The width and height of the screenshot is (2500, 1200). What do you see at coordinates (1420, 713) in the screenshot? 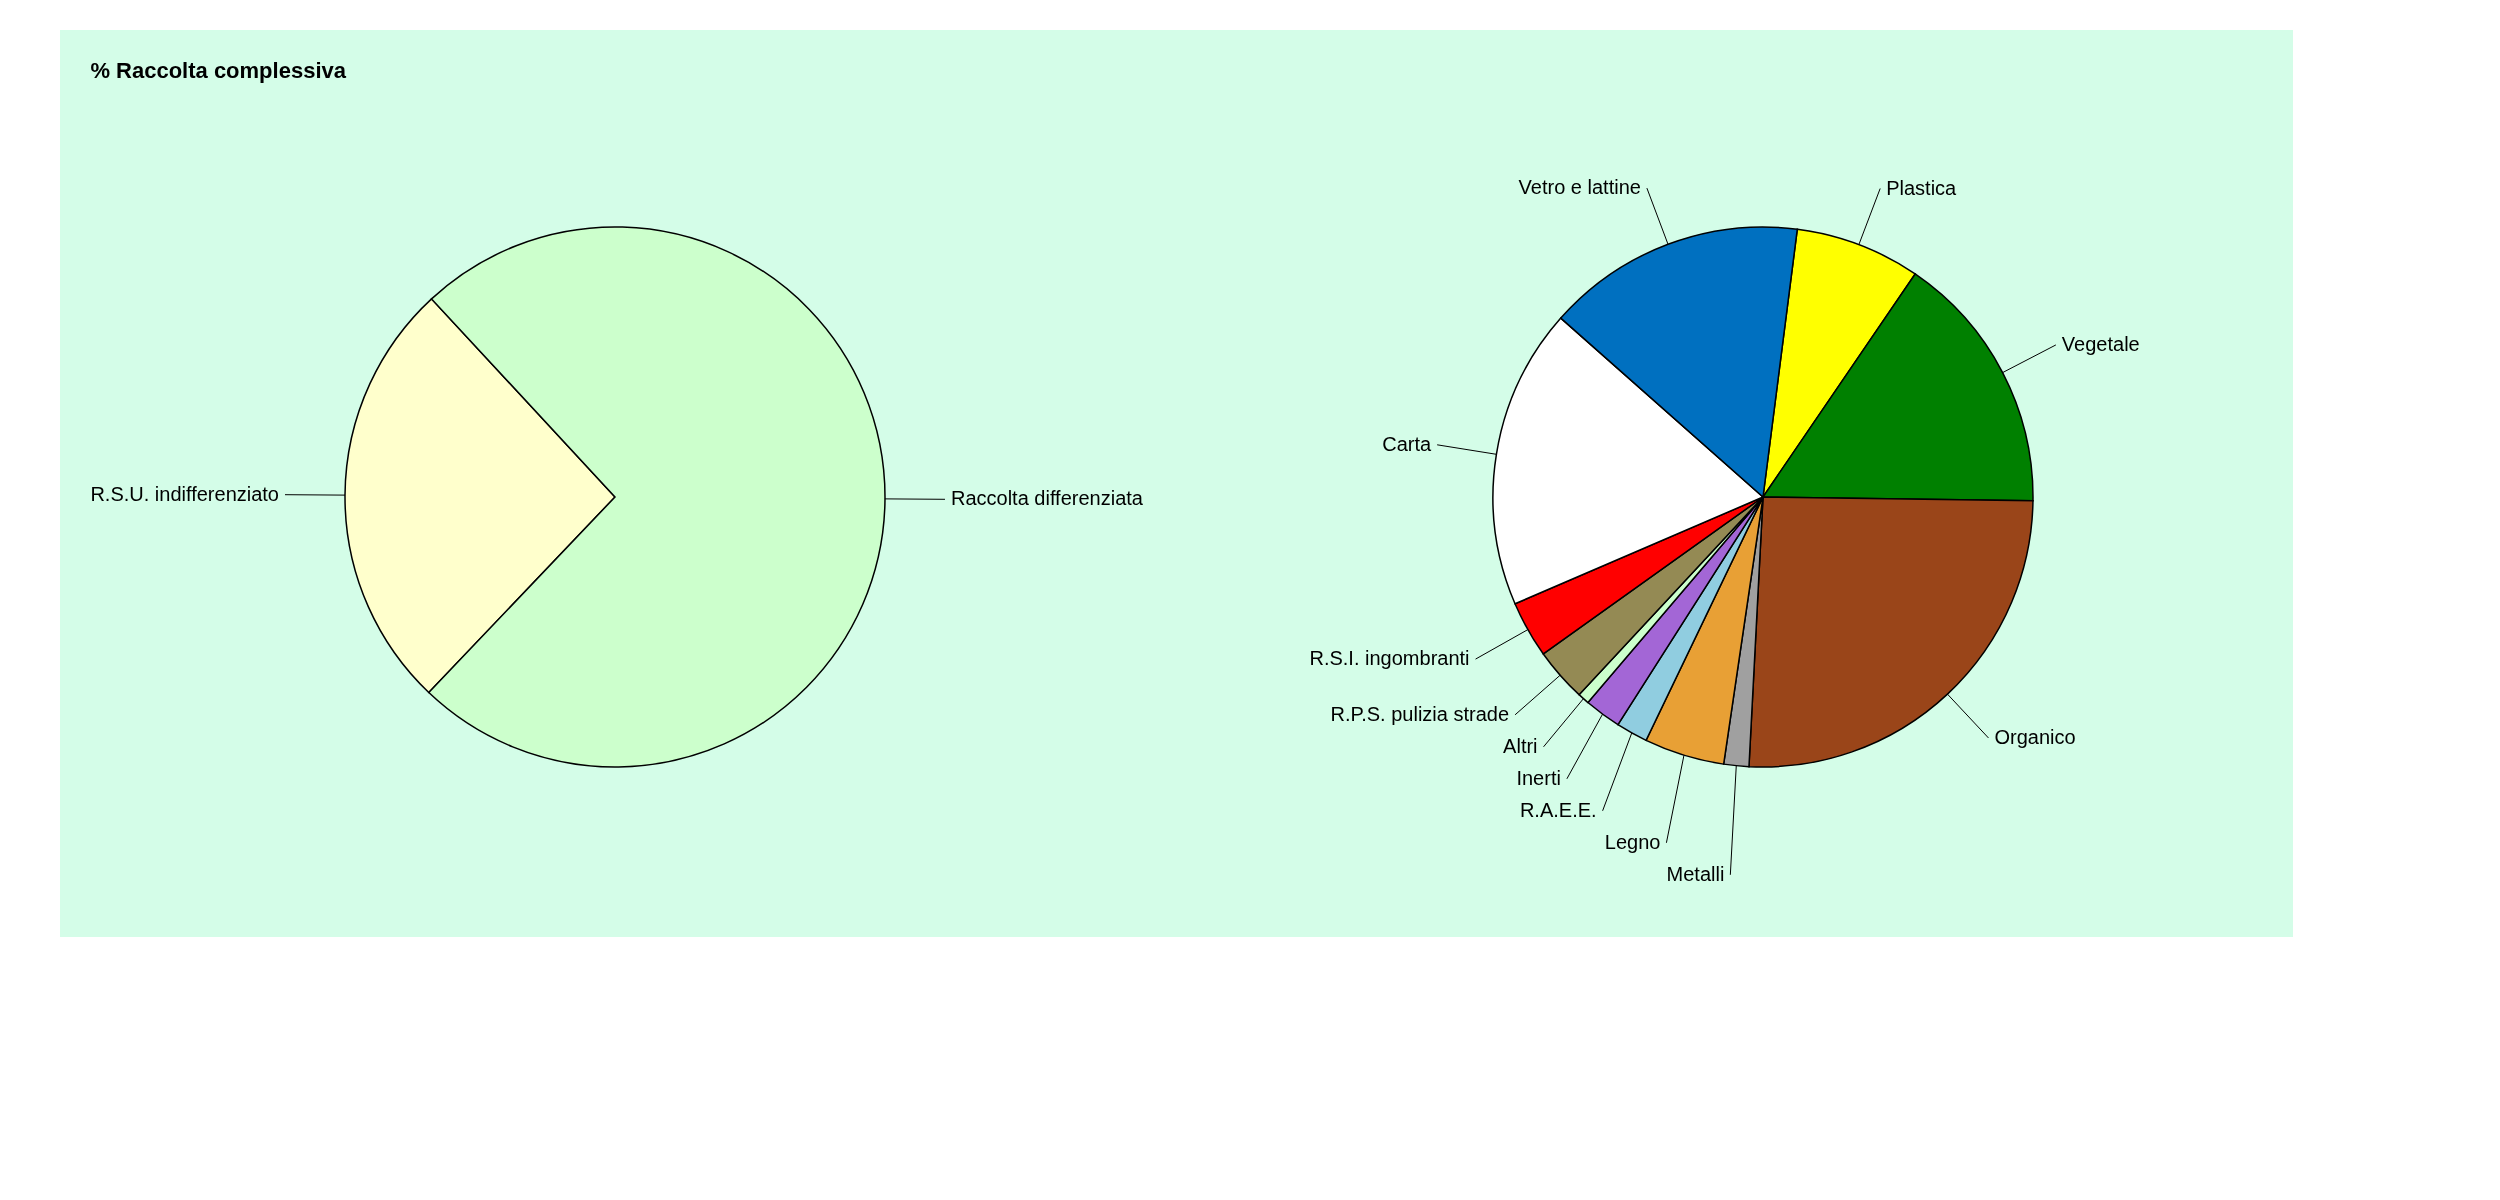
I see `slice-label: R.P.S. pulizia strade` at bounding box center [1420, 713].